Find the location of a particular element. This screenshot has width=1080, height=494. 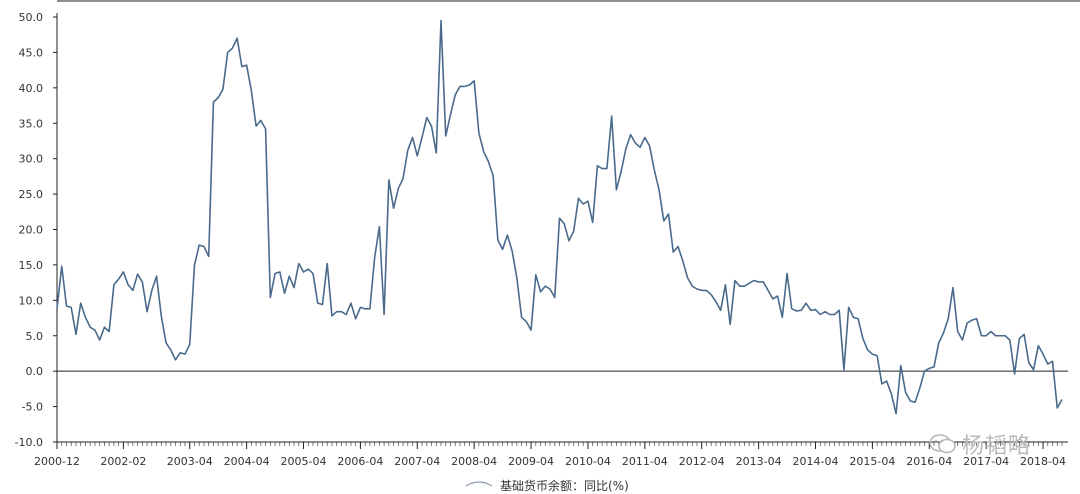

y-tick-label: 45.0 is located at coordinates (31, 52).